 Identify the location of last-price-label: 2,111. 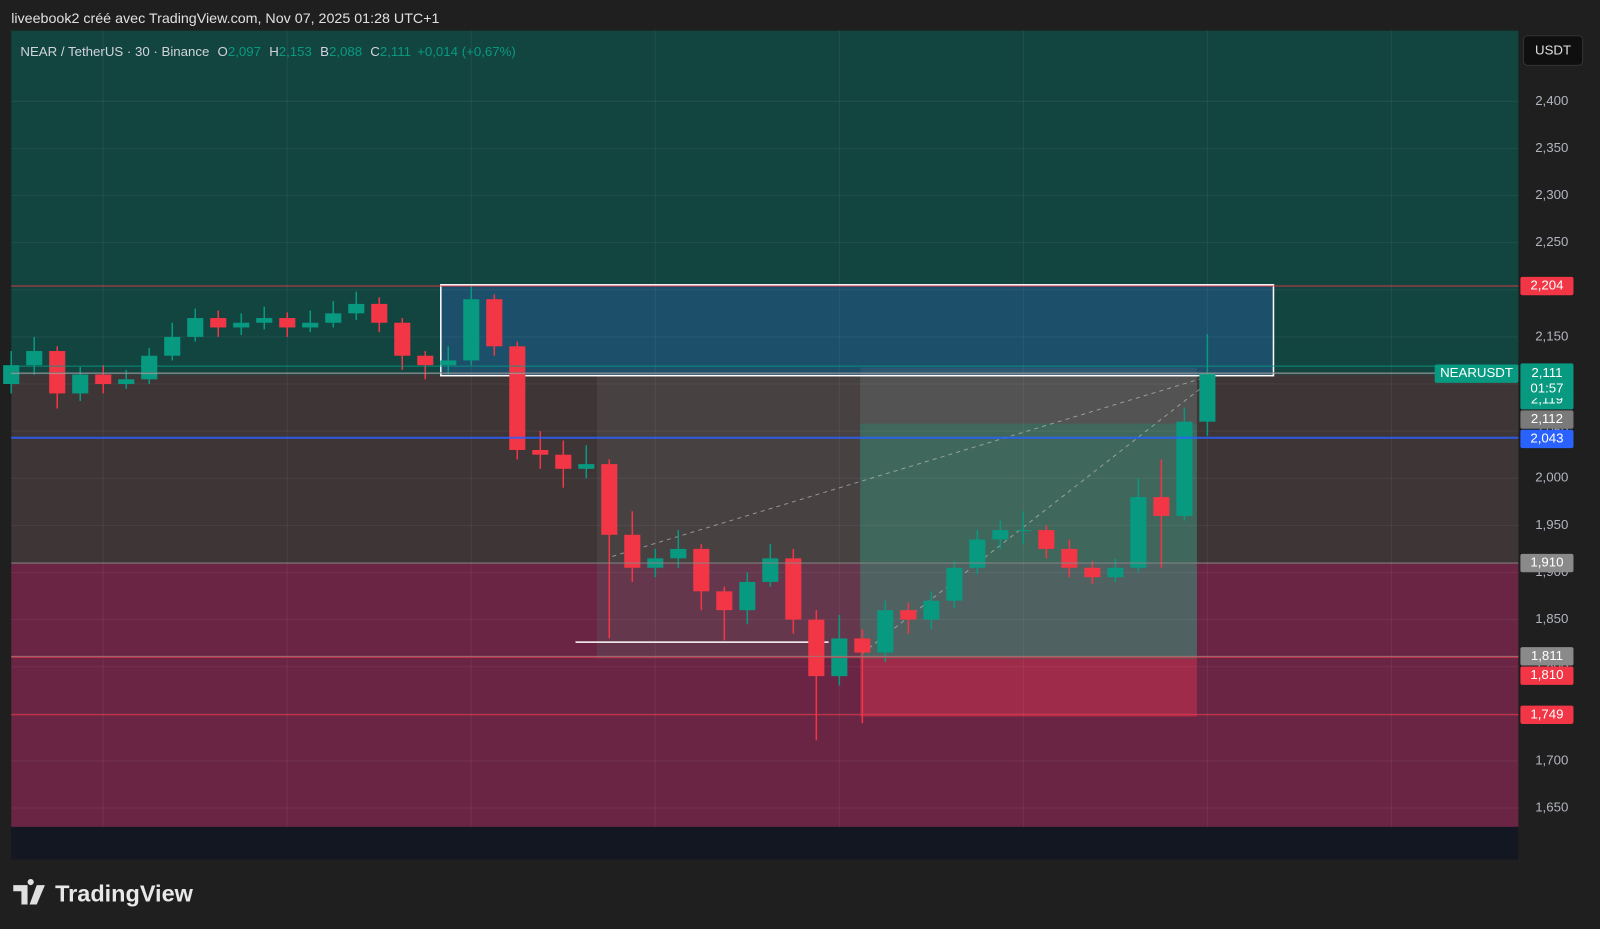
(1546, 372).